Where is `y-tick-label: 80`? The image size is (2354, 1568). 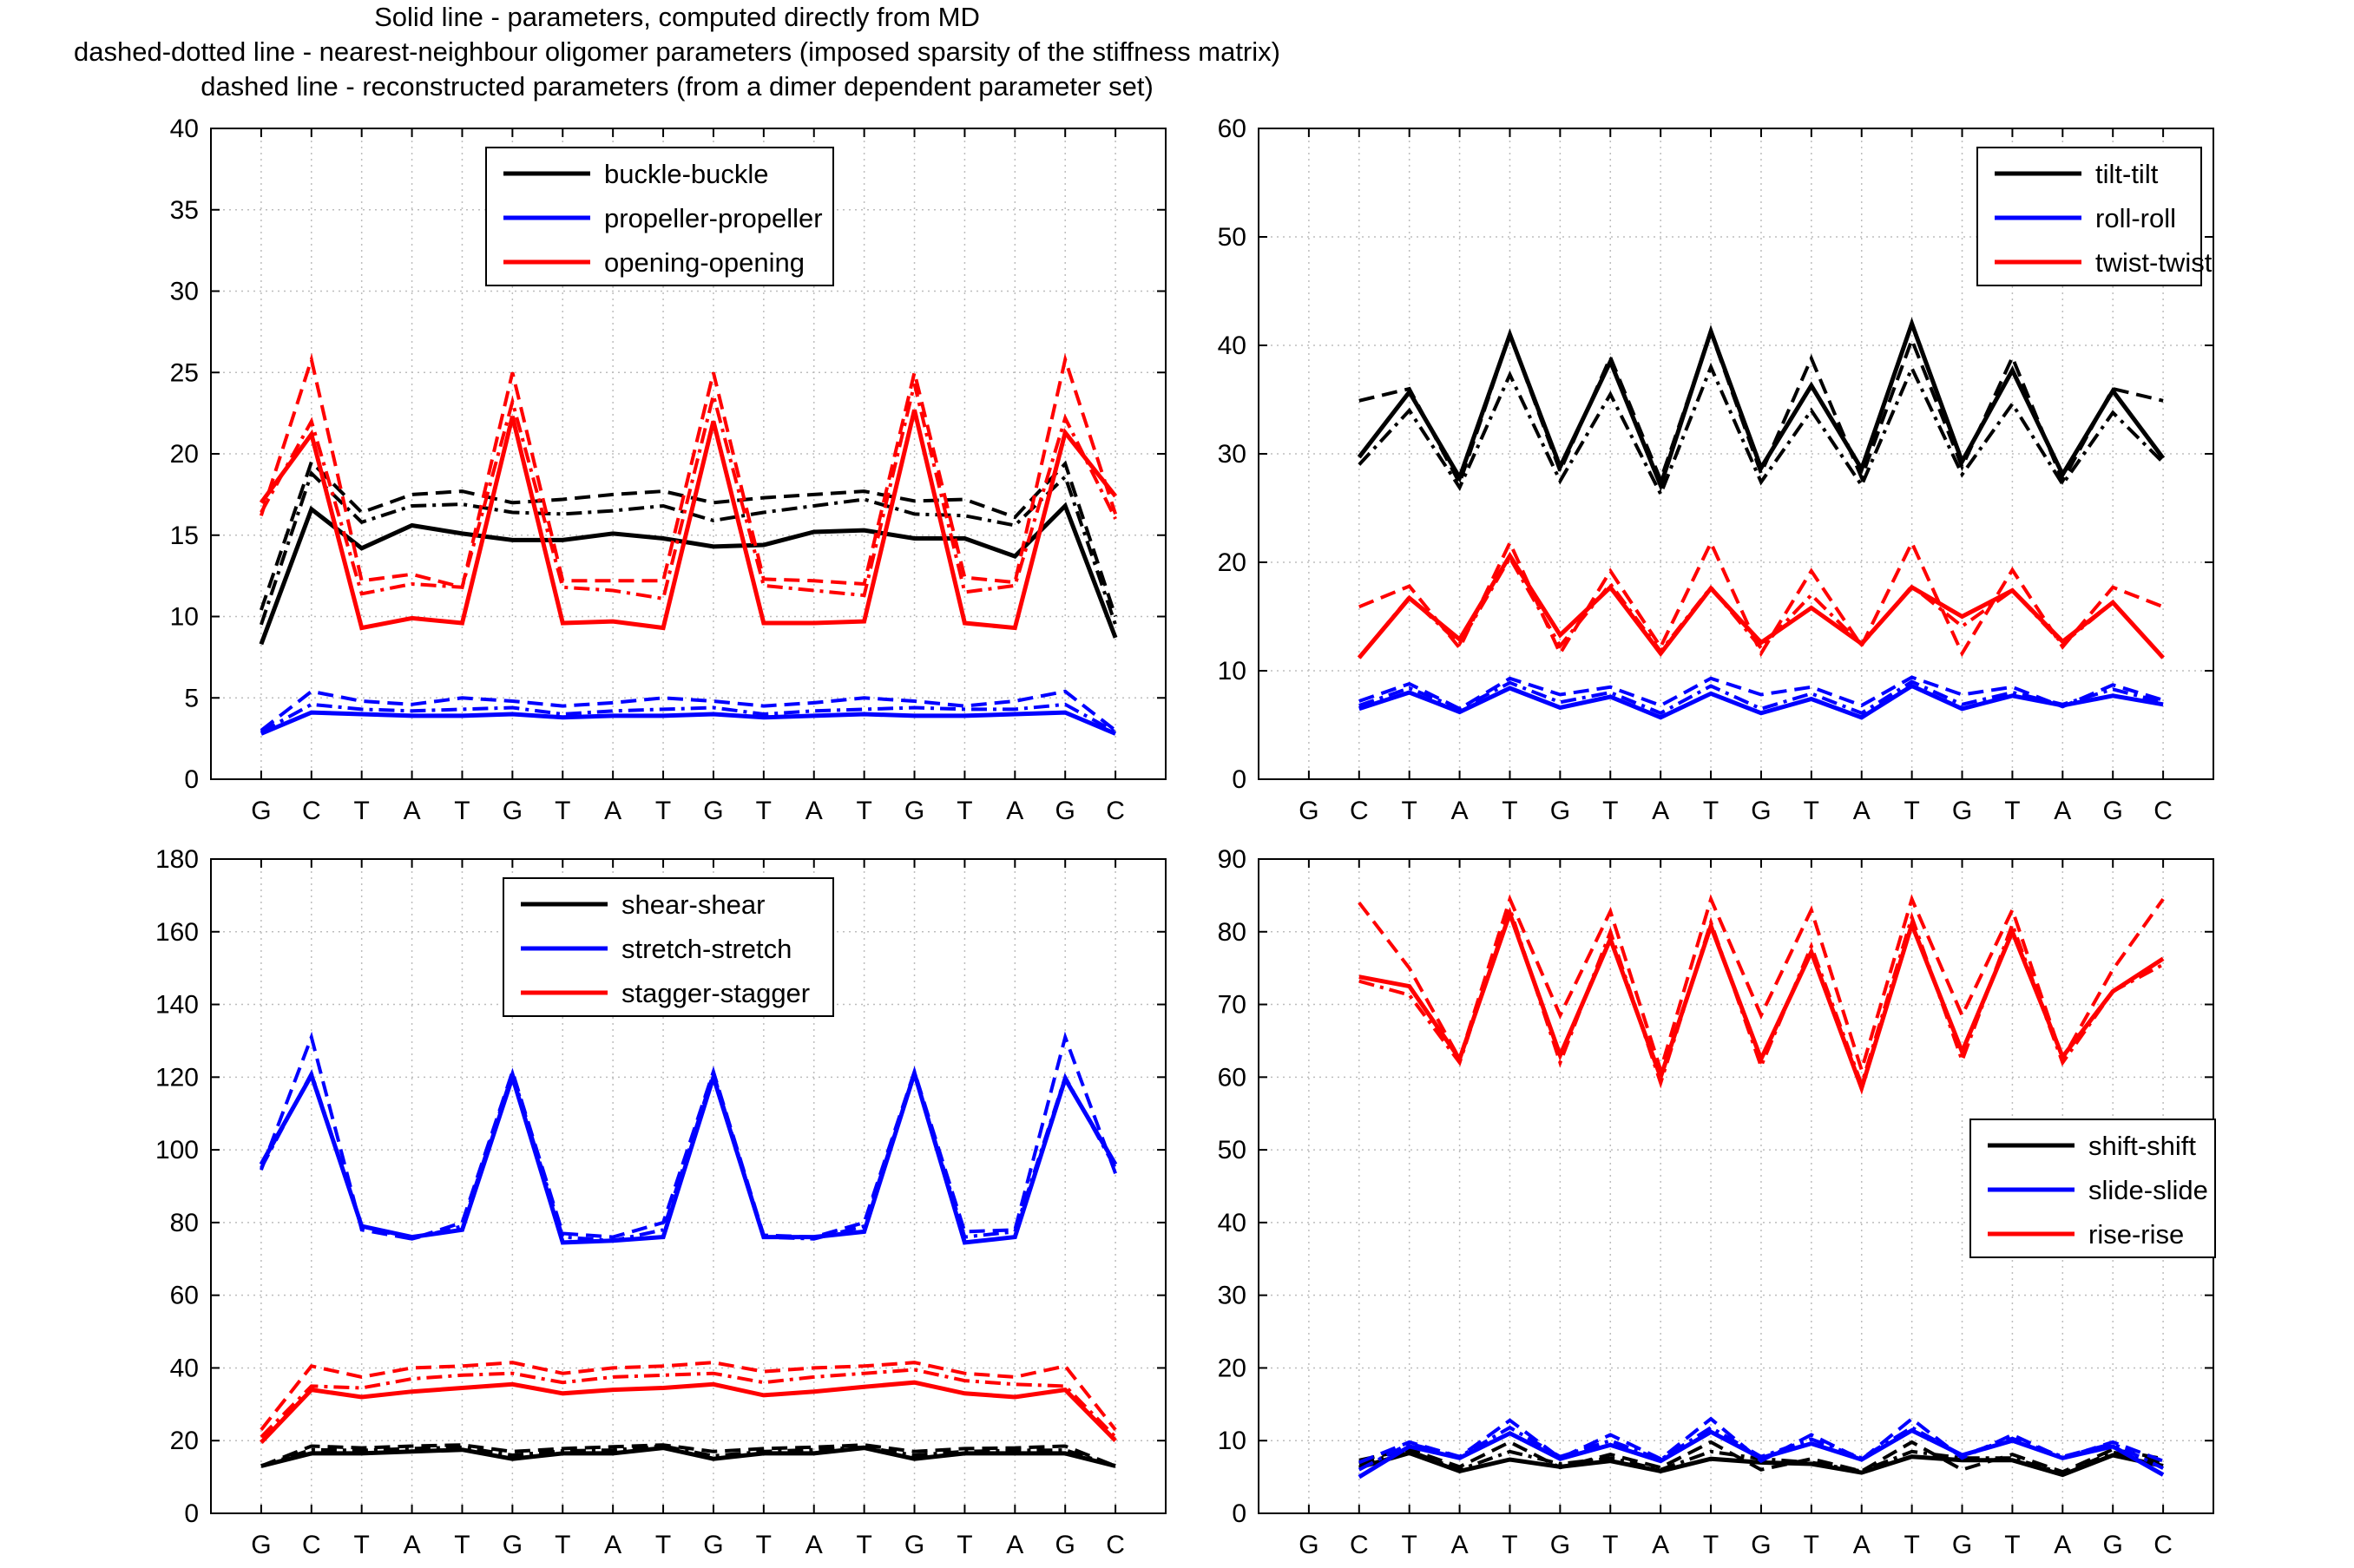 y-tick-label: 80 is located at coordinates (1232, 932).